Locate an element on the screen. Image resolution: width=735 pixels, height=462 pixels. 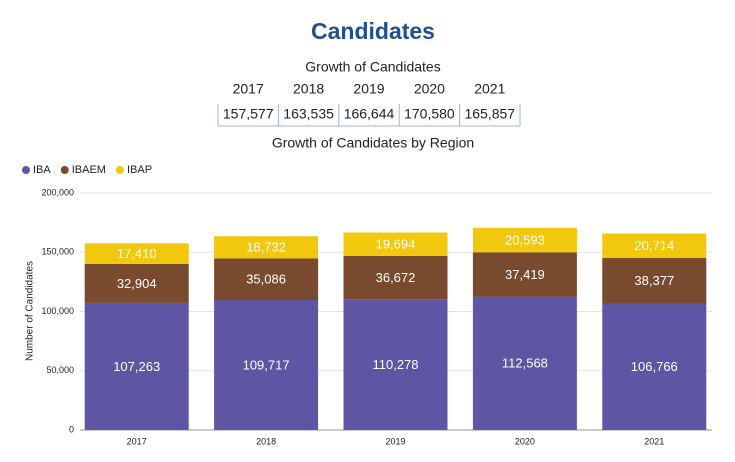
value-label: 107,263 is located at coordinates (136, 366).